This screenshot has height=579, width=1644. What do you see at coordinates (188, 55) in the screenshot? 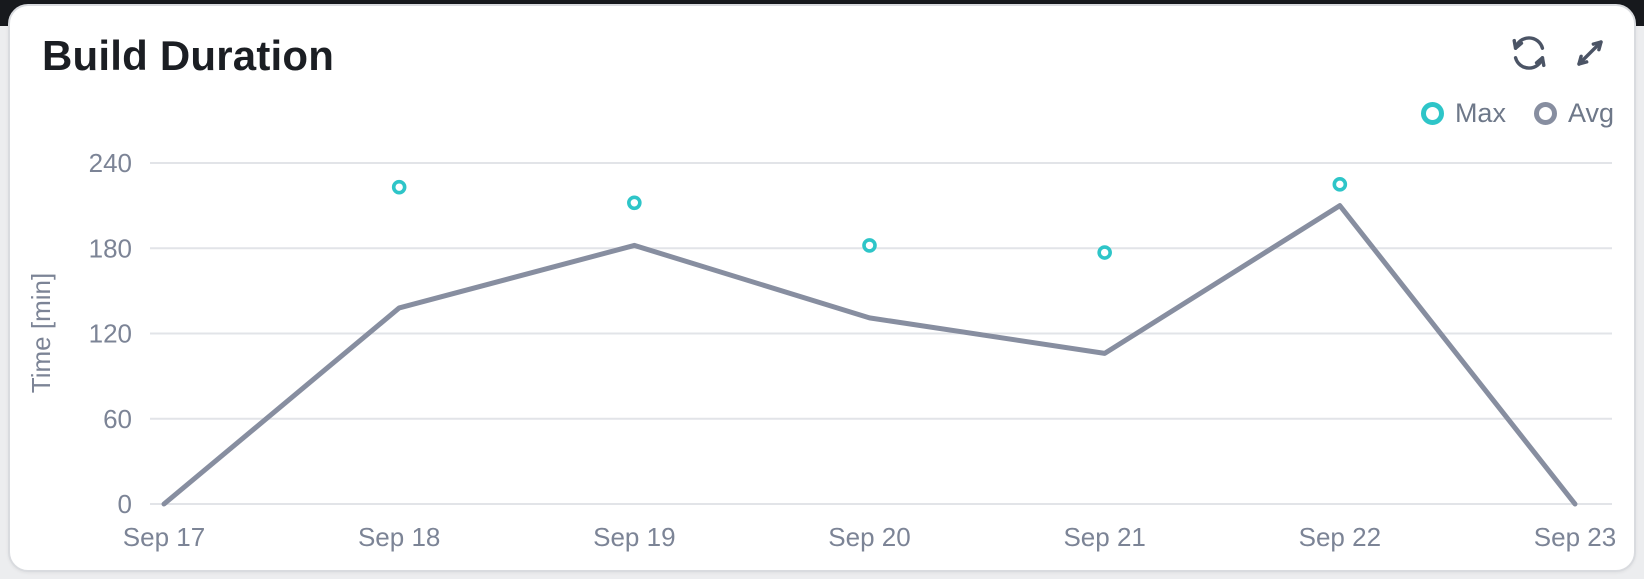
I see `card-title: Build Duration` at bounding box center [188, 55].